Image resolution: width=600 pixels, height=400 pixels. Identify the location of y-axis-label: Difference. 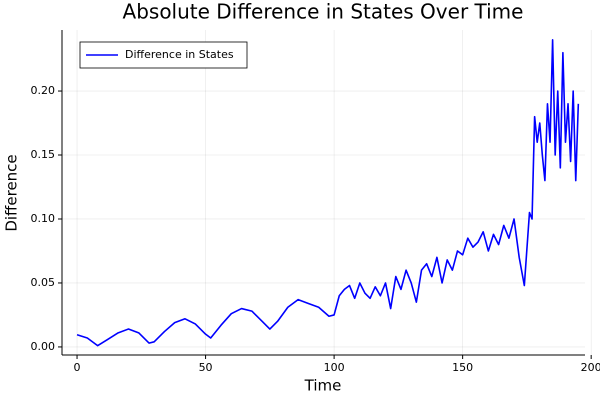
(12, 192).